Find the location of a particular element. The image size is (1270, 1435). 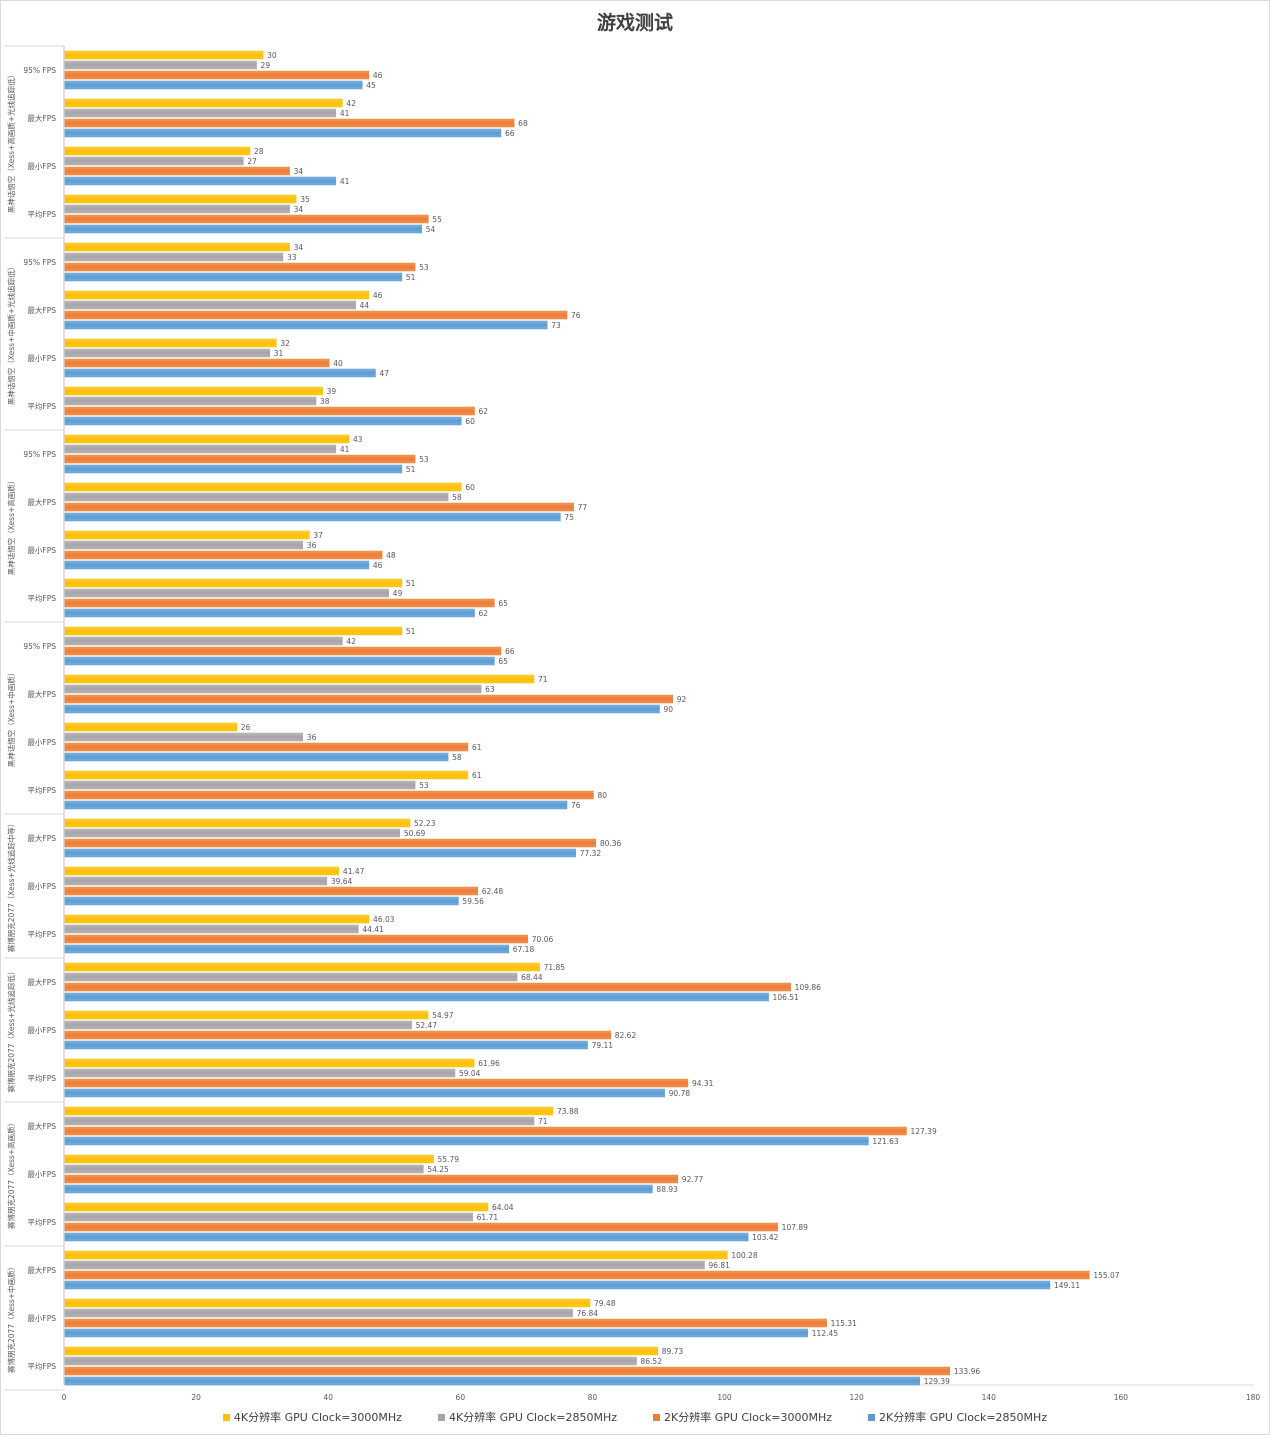

group-label: 黑神话悟空（Xess+中画质+光线追踪低） is located at coordinates (11, 334).